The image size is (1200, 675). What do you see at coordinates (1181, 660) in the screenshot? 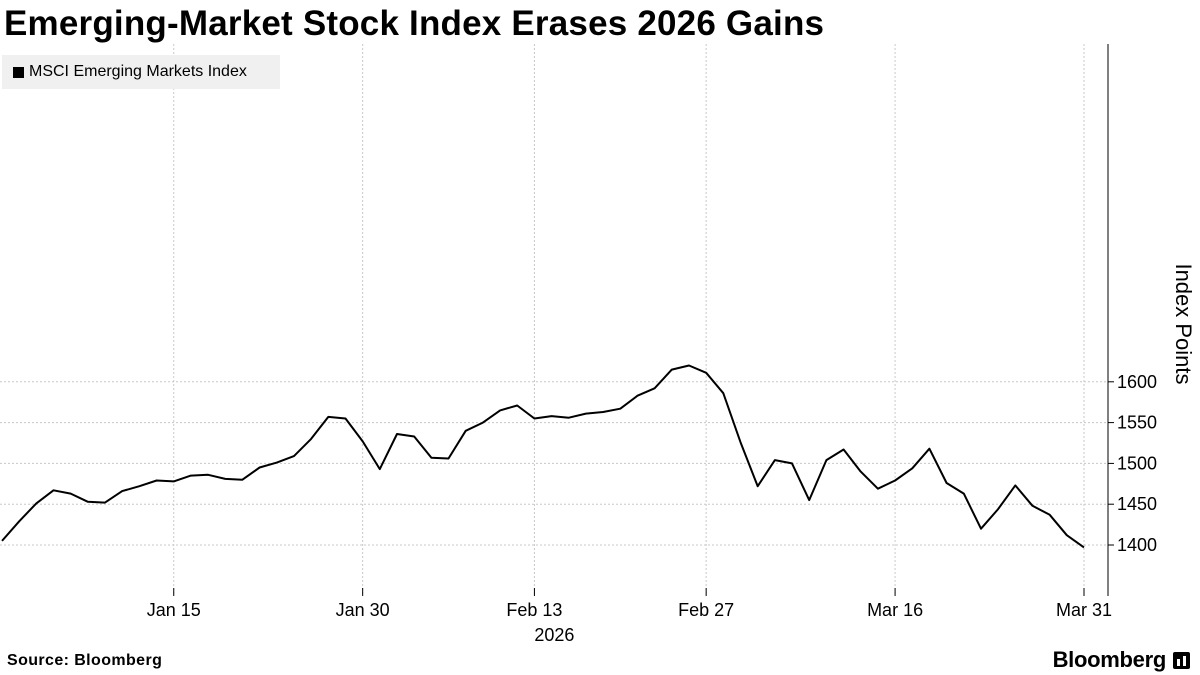
I see `bloomberg-terminal-icon` at bounding box center [1181, 660].